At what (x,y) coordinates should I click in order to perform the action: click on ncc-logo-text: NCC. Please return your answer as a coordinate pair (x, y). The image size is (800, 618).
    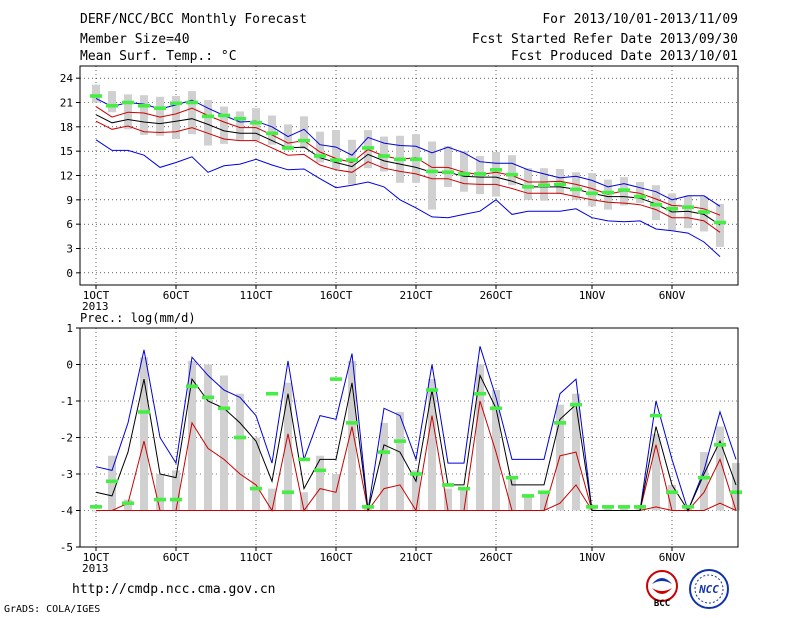
    Looking at the image, I should click on (708, 589).